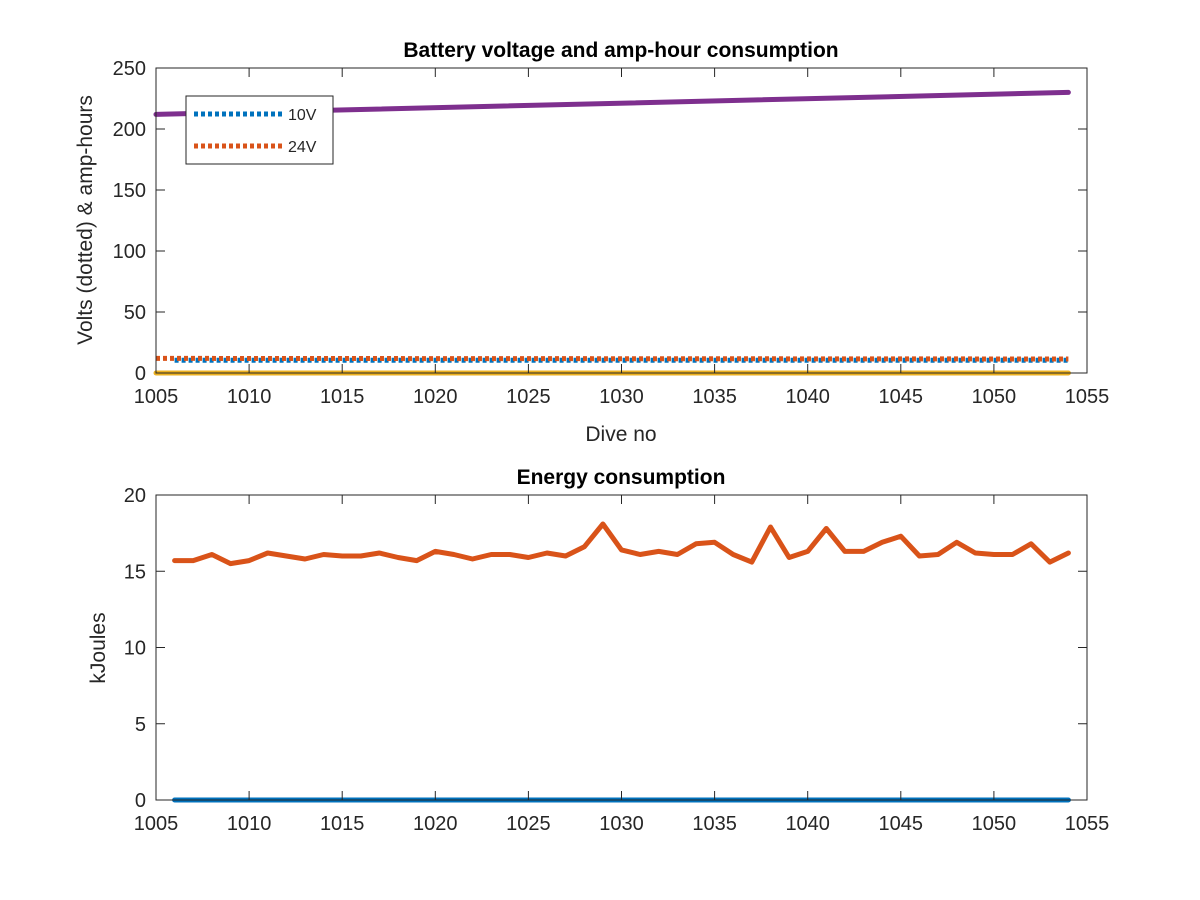  I want to click on battery-chart-x-tick-label: 1015, so click(342, 397).